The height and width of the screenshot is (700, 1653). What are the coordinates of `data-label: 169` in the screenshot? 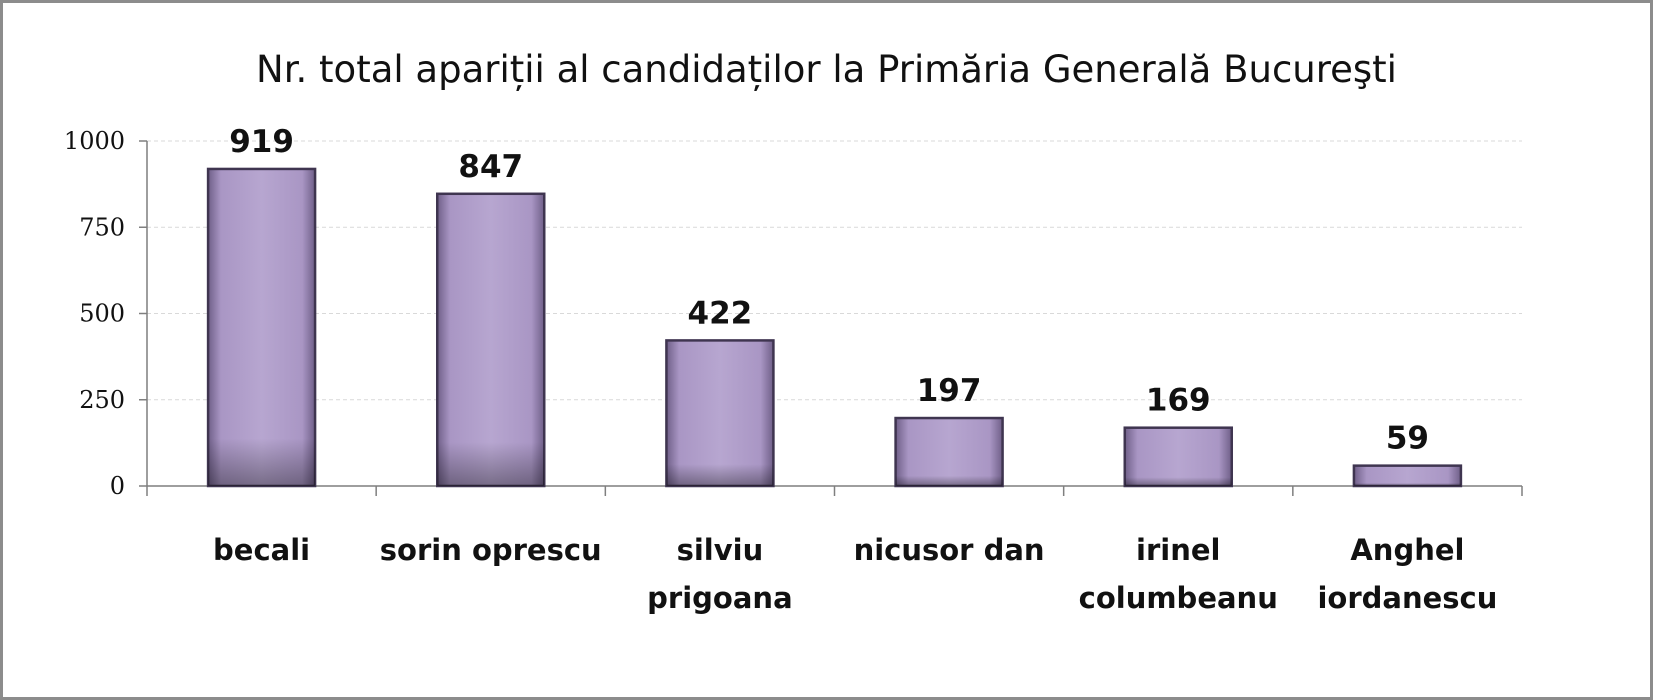 It's located at (1178, 401).